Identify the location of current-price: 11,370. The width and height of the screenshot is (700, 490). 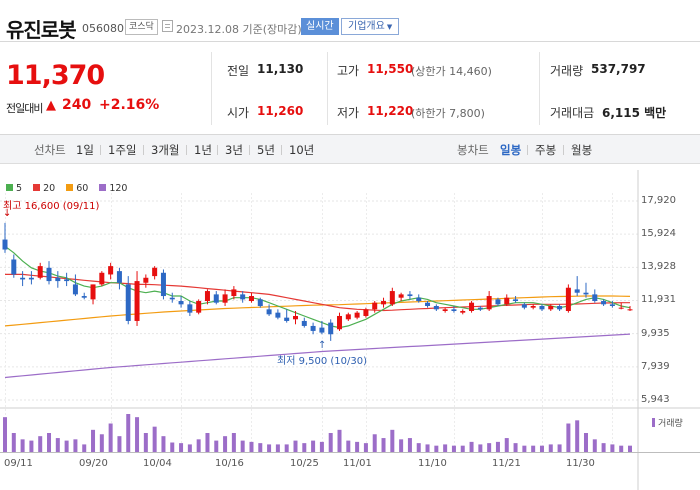
(55, 75).